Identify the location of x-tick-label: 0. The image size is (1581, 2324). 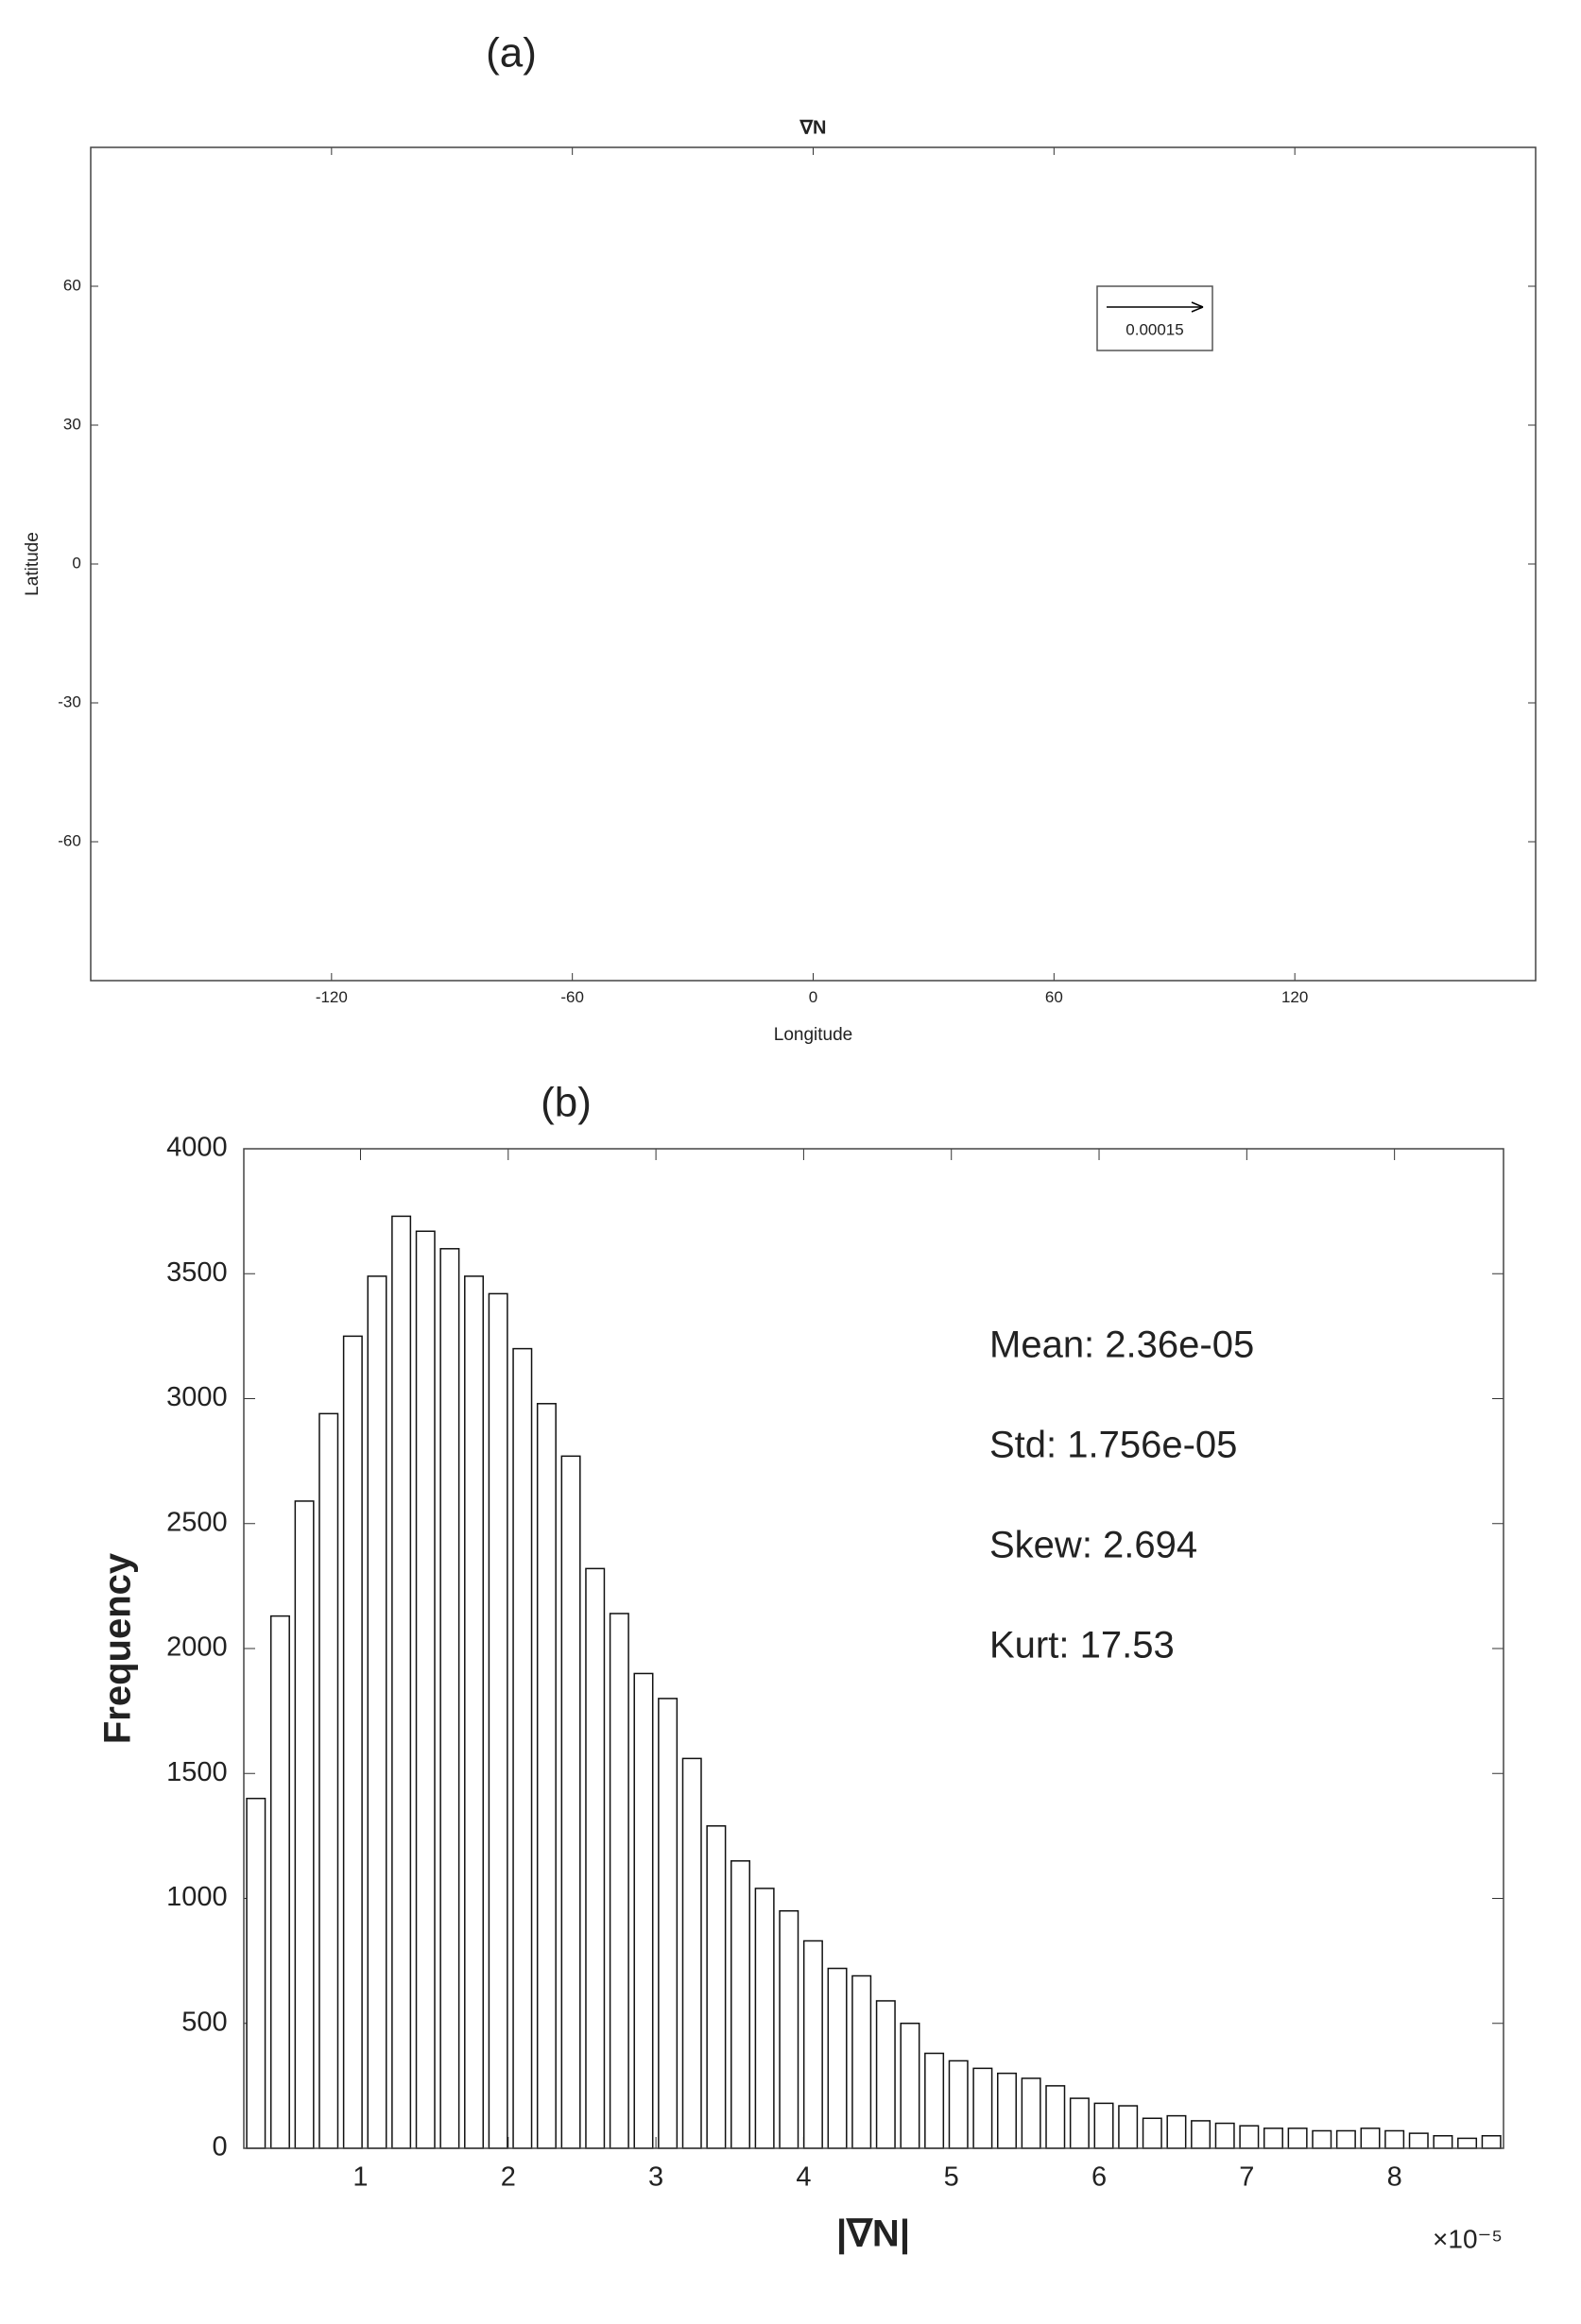
(813, 997).